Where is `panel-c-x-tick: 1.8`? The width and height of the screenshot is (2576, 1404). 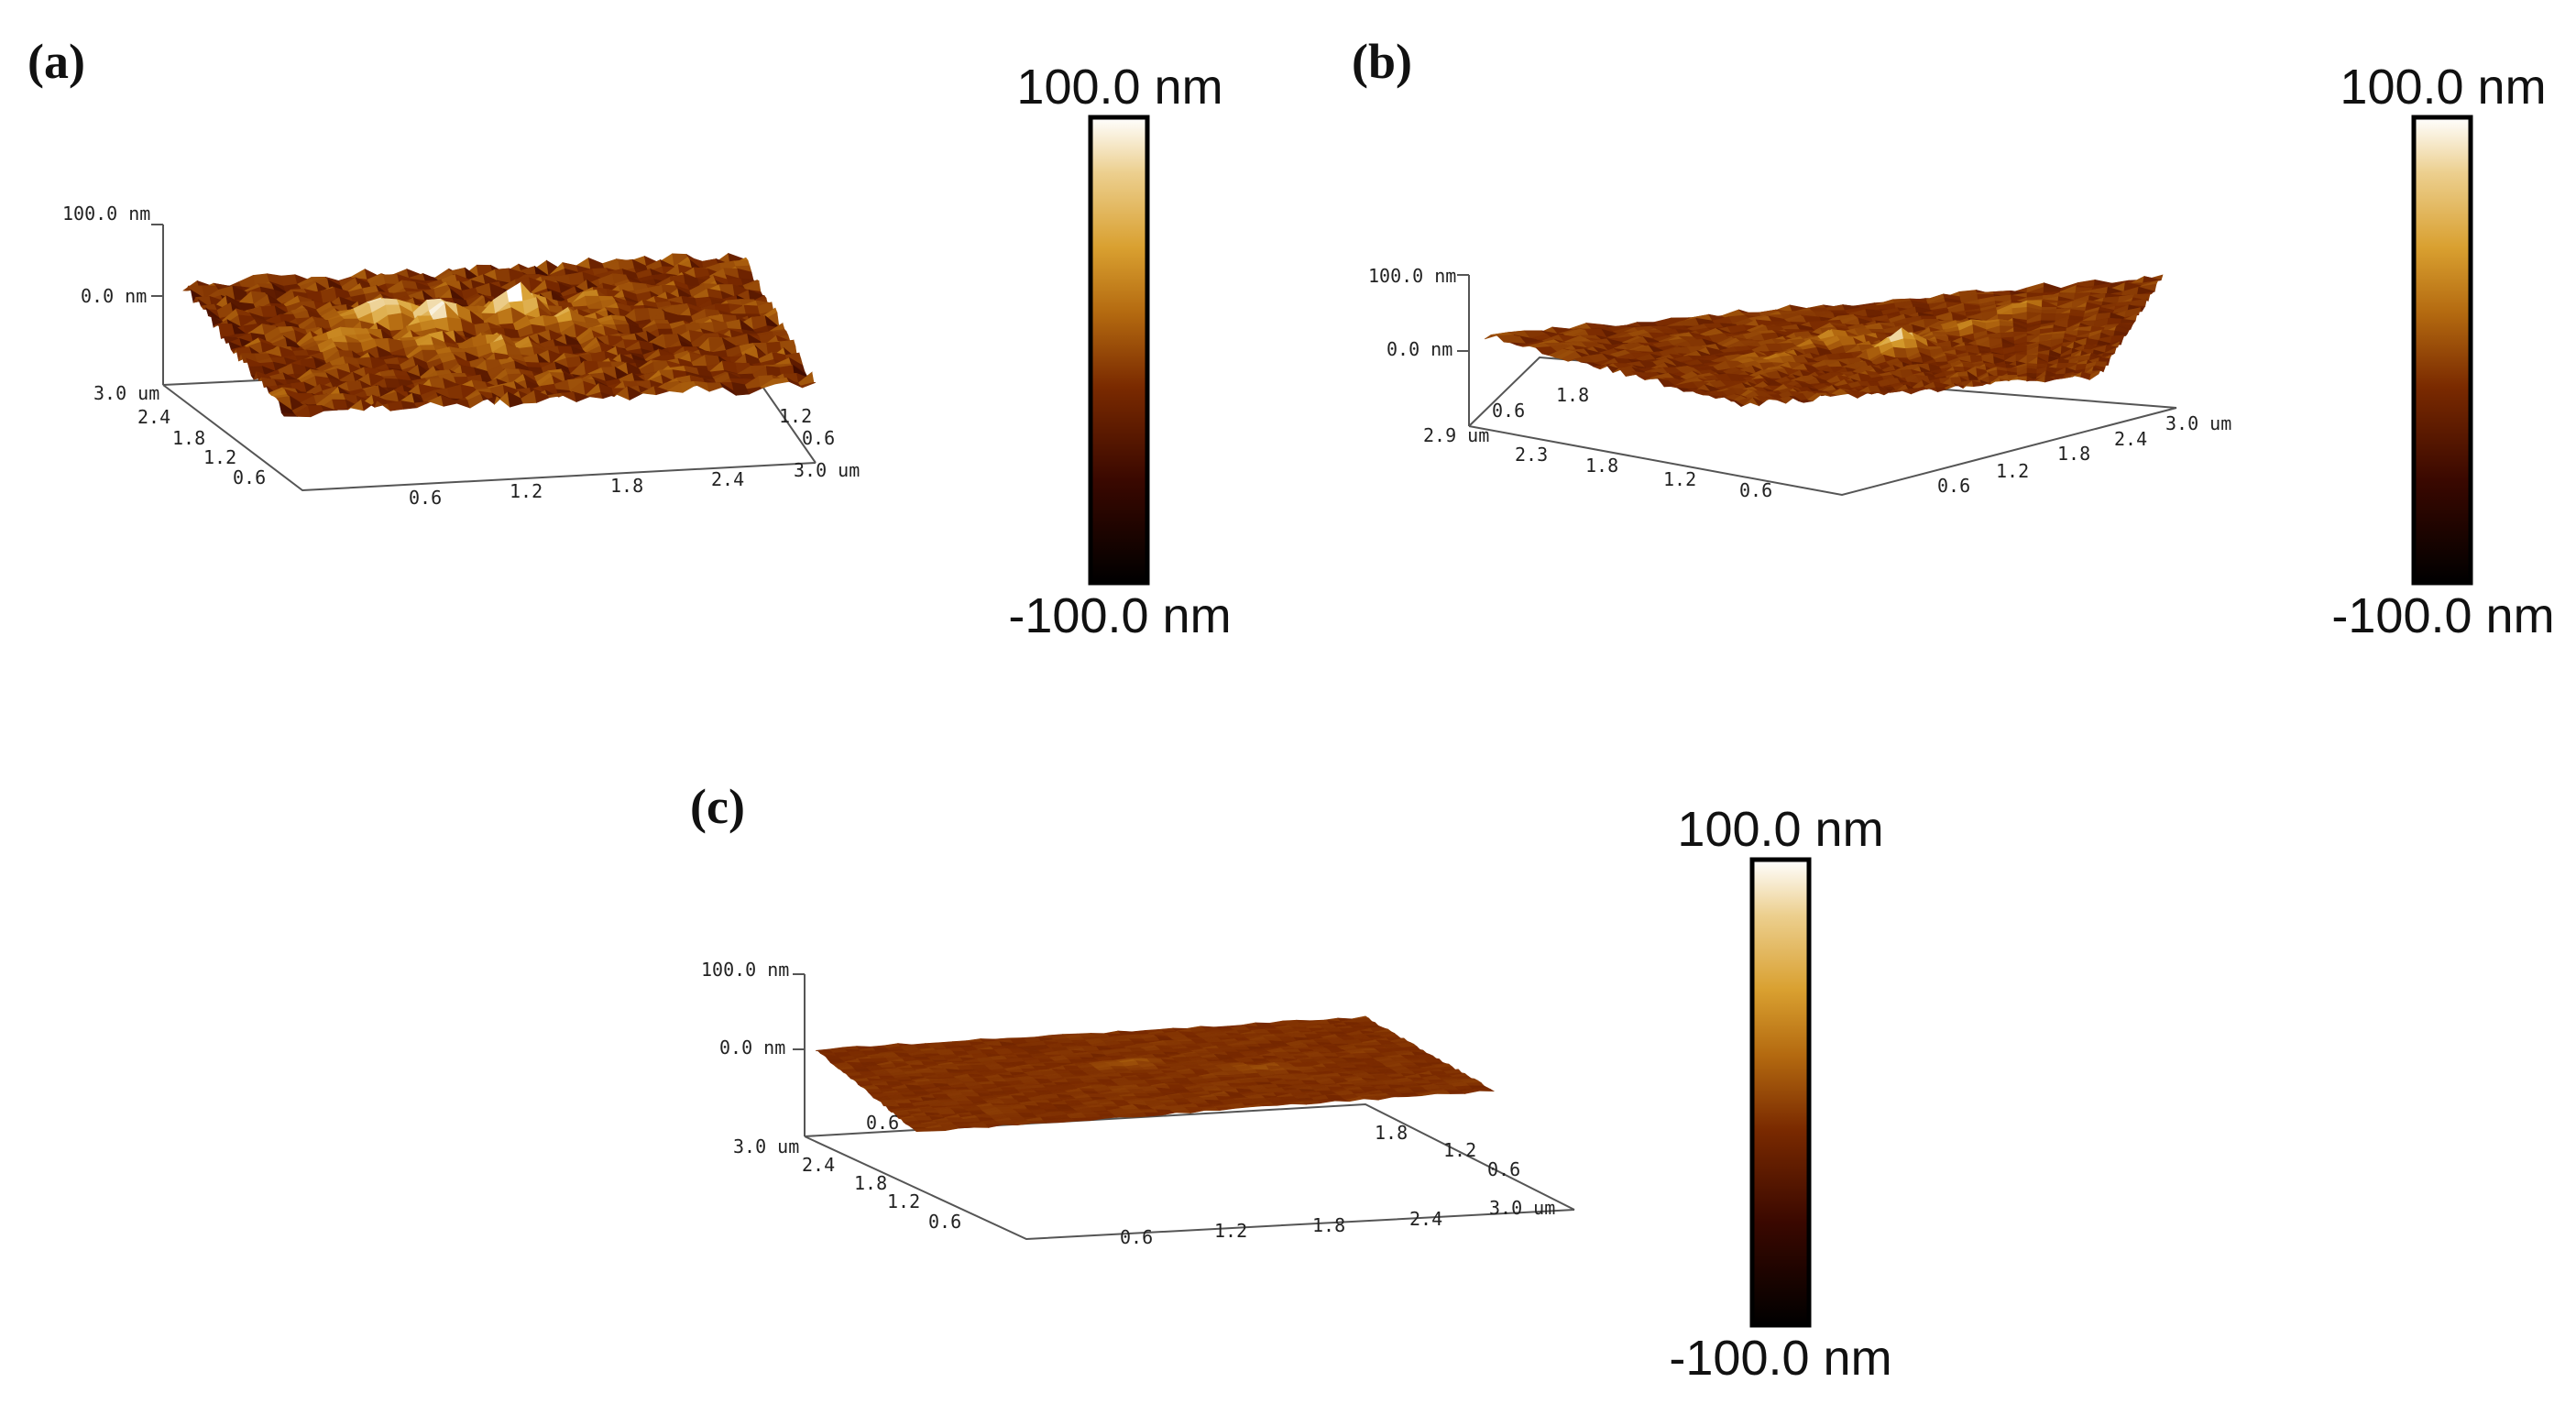 panel-c-x-tick: 1.8 is located at coordinates (1328, 1225).